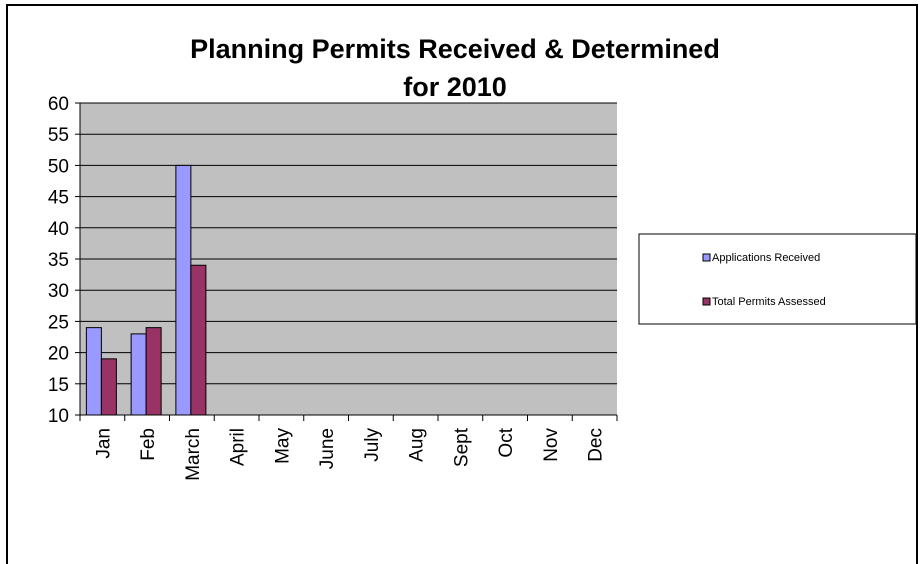 The width and height of the screenshot is (924, 564). Describe the element at coordinates (327, 448) in the screenshot. I see `x-tick-label-june: June` at that location.